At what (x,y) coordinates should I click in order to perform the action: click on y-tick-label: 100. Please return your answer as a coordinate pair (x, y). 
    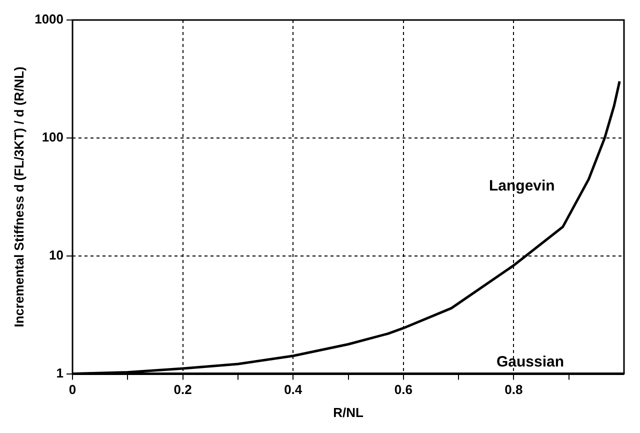
    Looking at the image, I should click on (53, 137).